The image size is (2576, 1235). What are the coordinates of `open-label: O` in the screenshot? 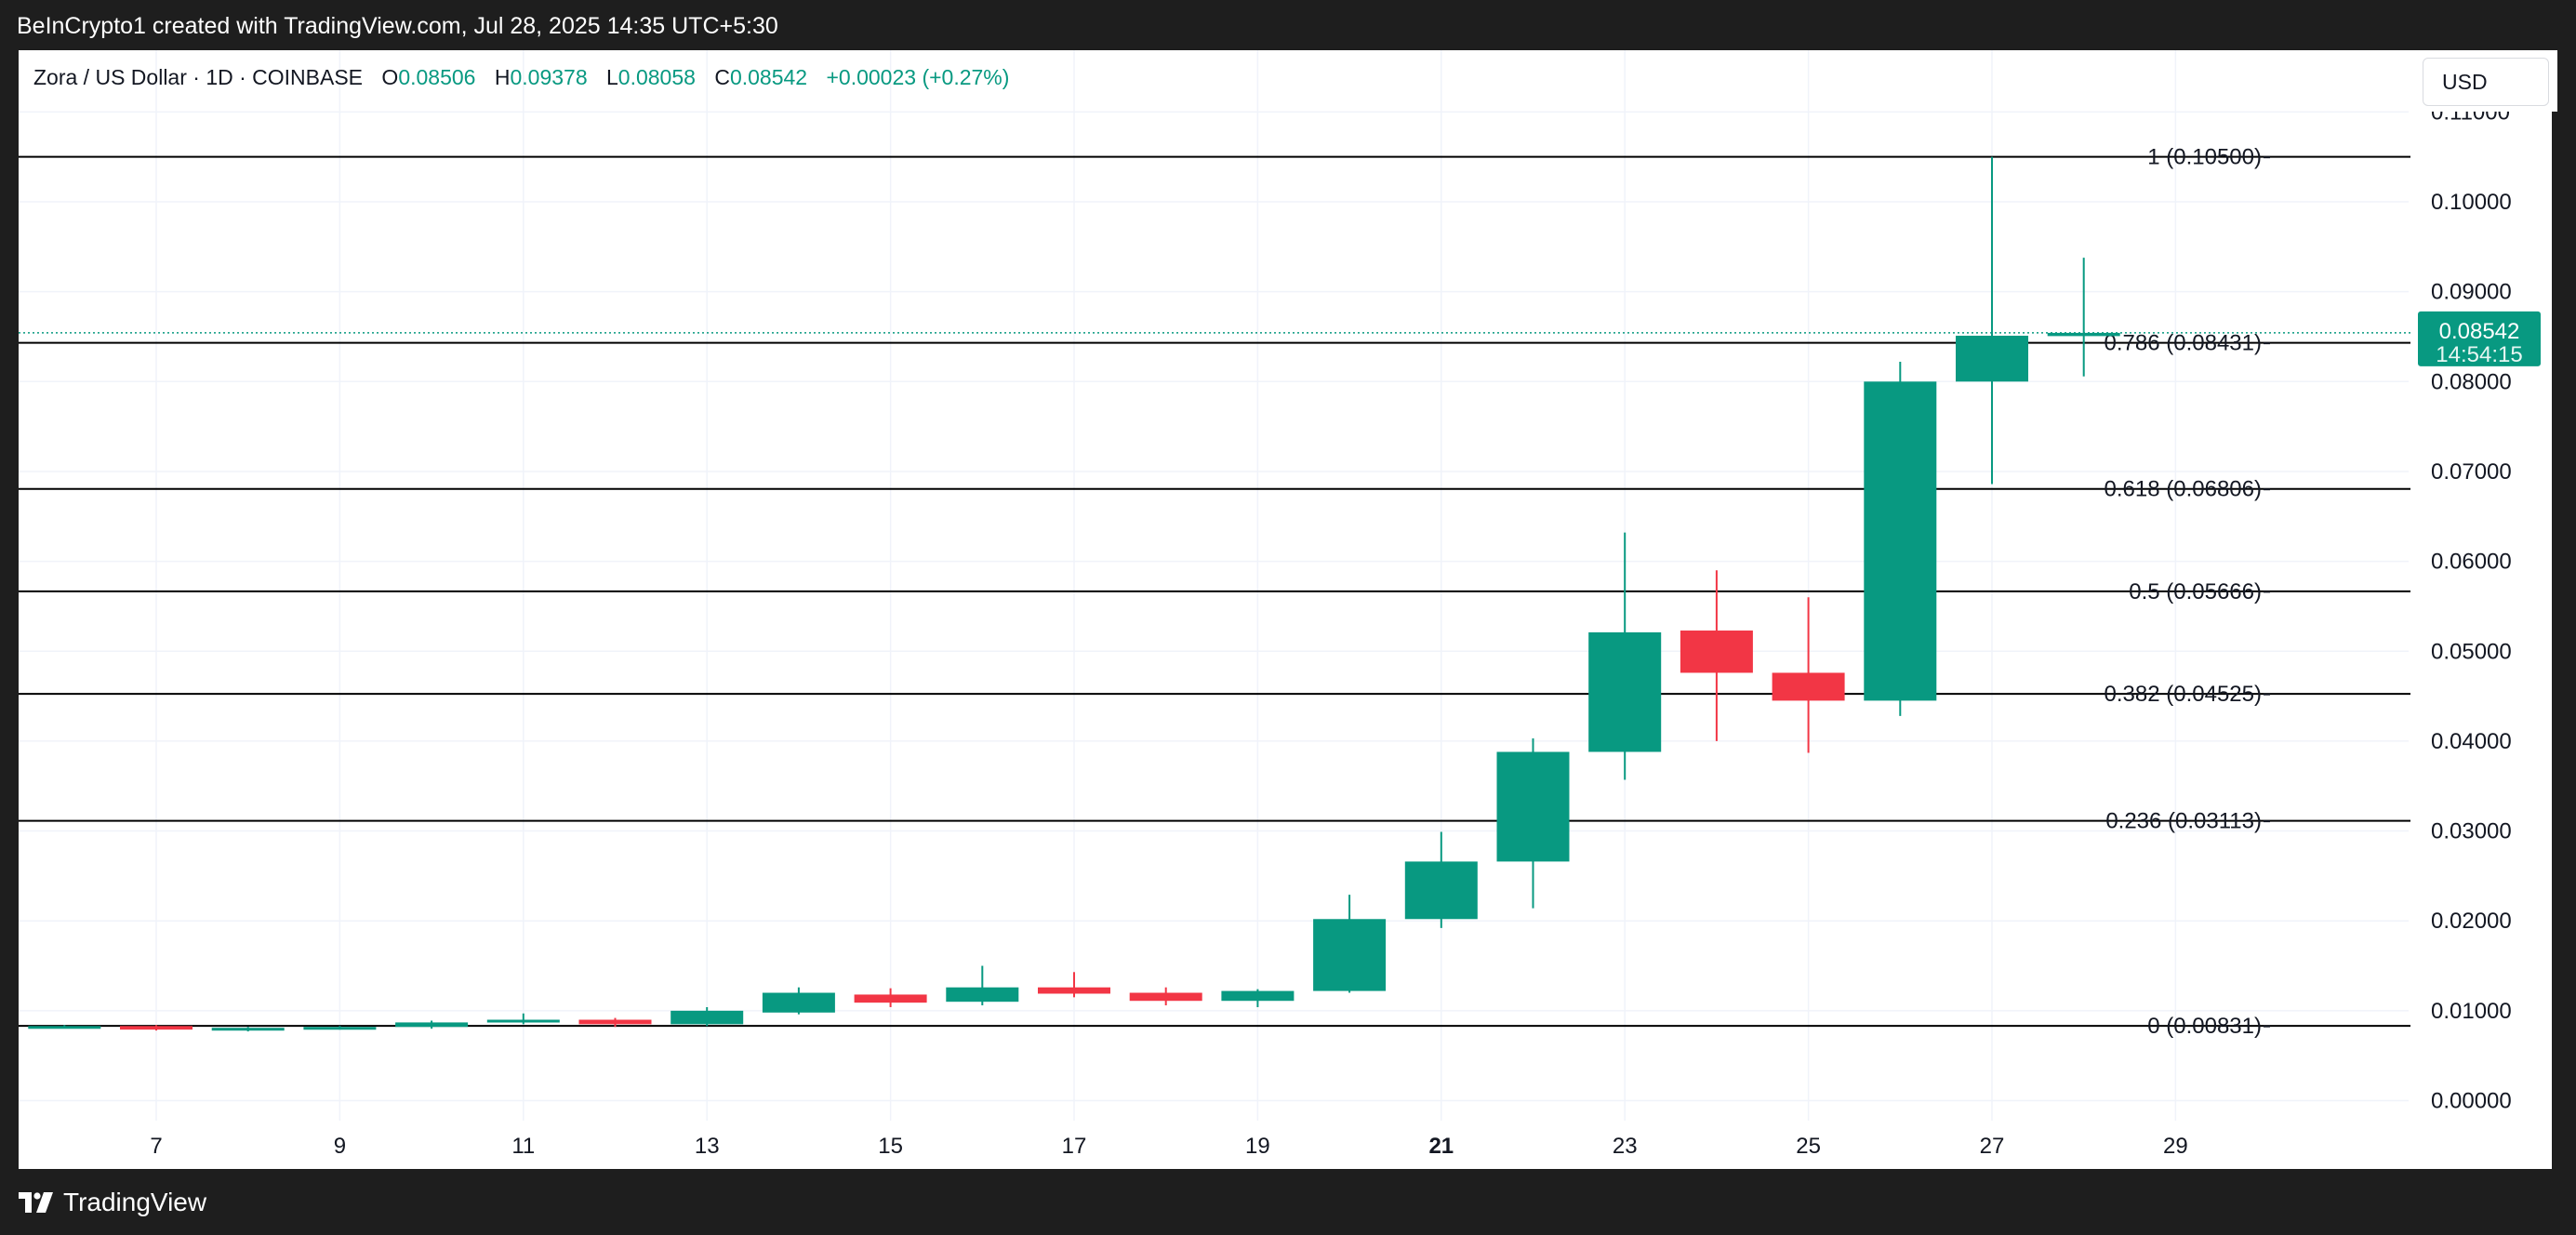 It's located at (390, 77).